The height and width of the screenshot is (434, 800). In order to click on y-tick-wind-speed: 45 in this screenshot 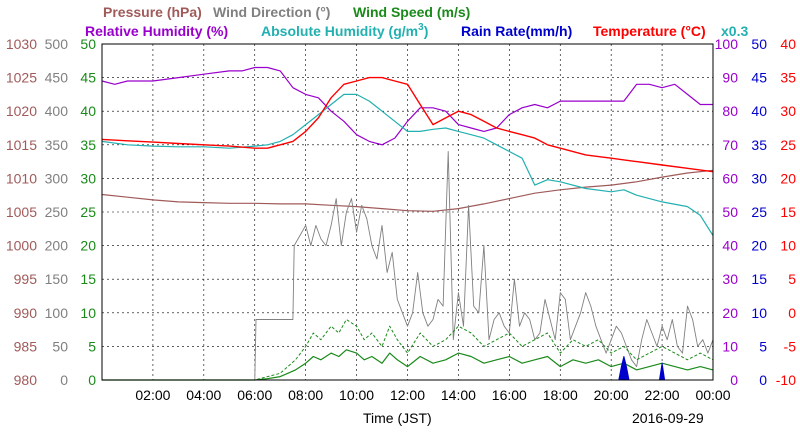, I will do `click(88, 78)`.